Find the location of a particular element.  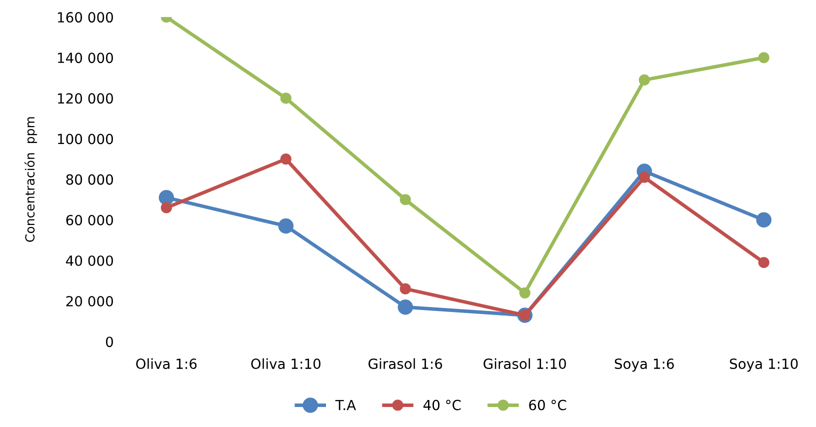

x-tick-label: Girasol 1:10 is located at coordinates (525, 364).